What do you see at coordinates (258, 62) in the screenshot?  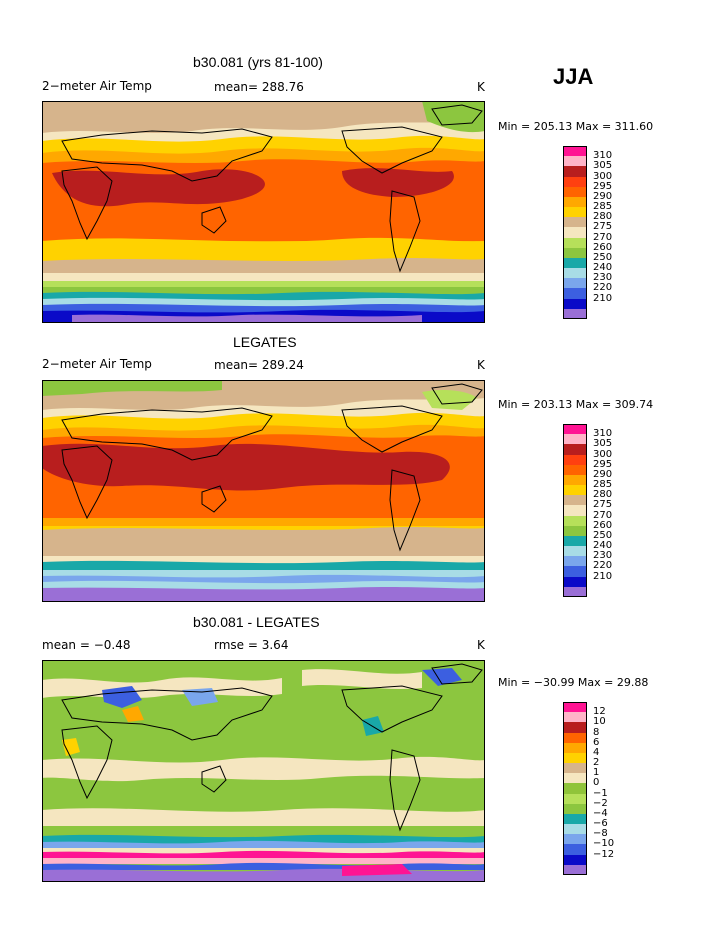 I see `panel-1-title: b30.081 (yrs 81-100)` at bounding box center [258, 62].